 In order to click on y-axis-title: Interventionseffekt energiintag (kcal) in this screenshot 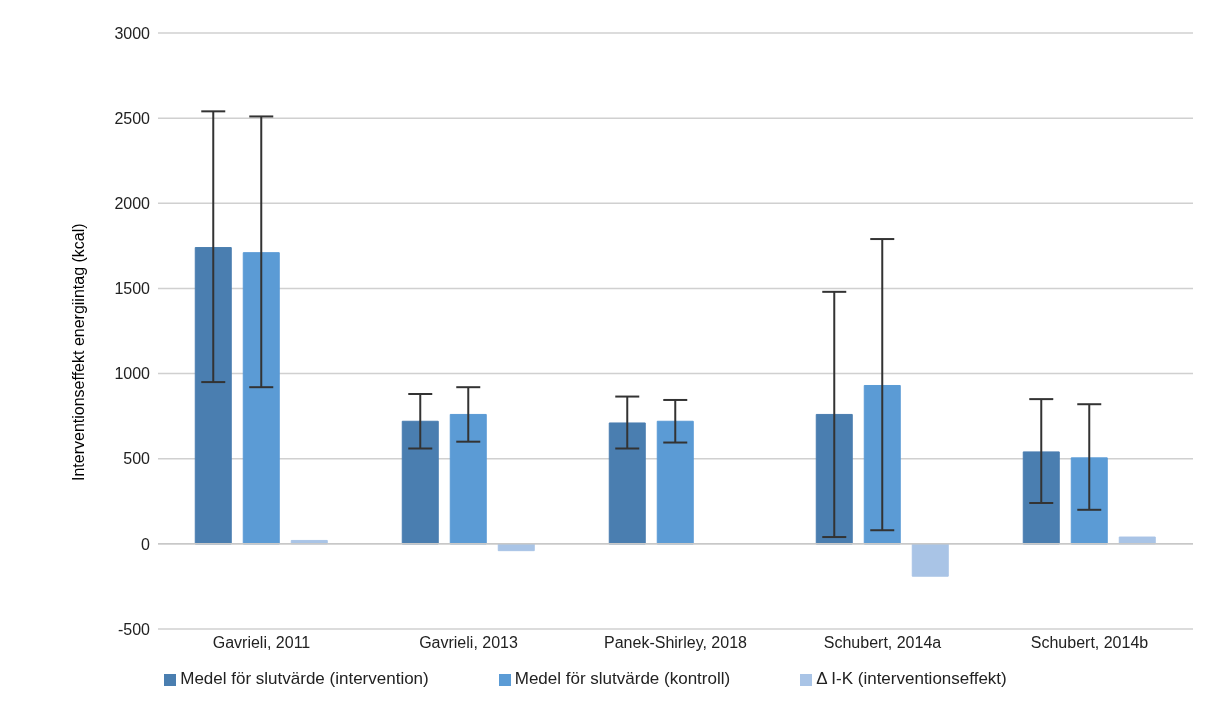, I will do `click(78, 352)`.